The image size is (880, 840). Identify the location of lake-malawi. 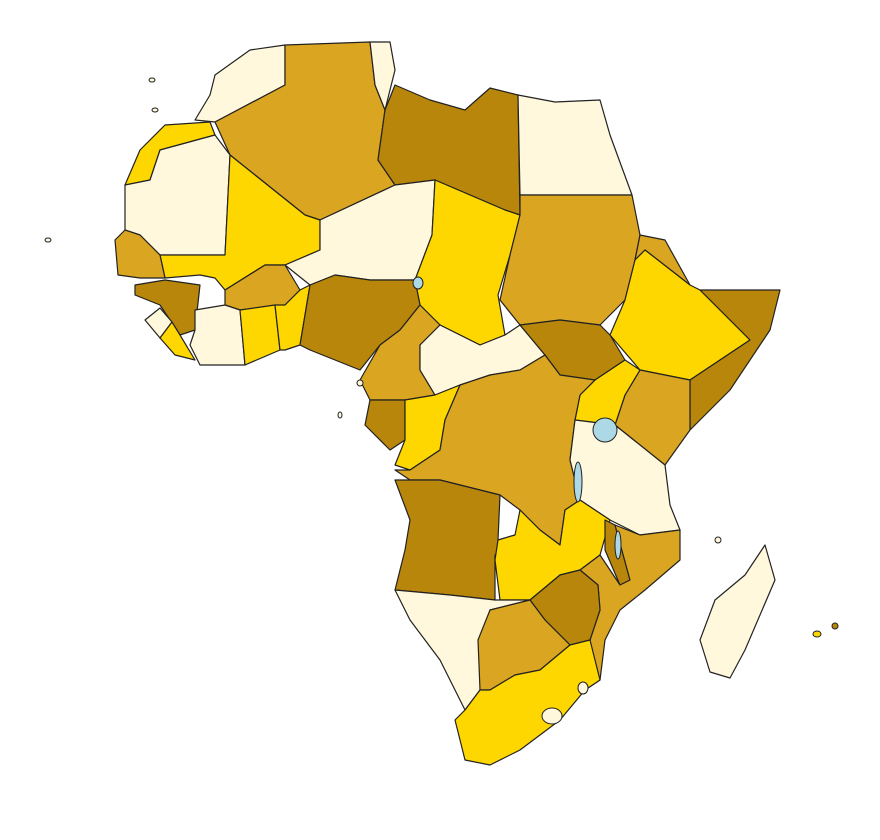
(618, 545).